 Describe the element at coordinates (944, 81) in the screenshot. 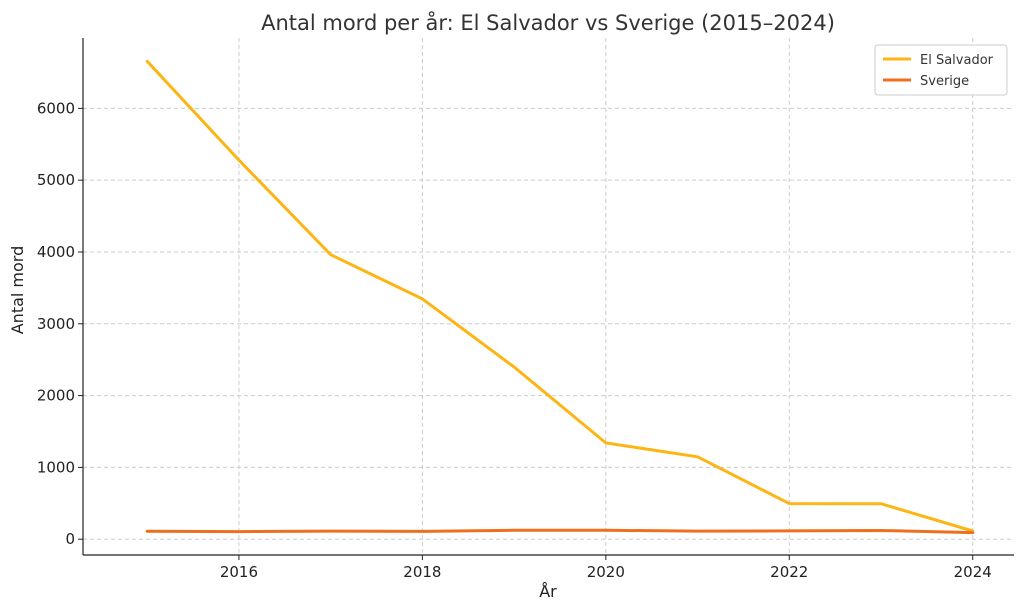

I see `legend-label: Sverige` at that location.